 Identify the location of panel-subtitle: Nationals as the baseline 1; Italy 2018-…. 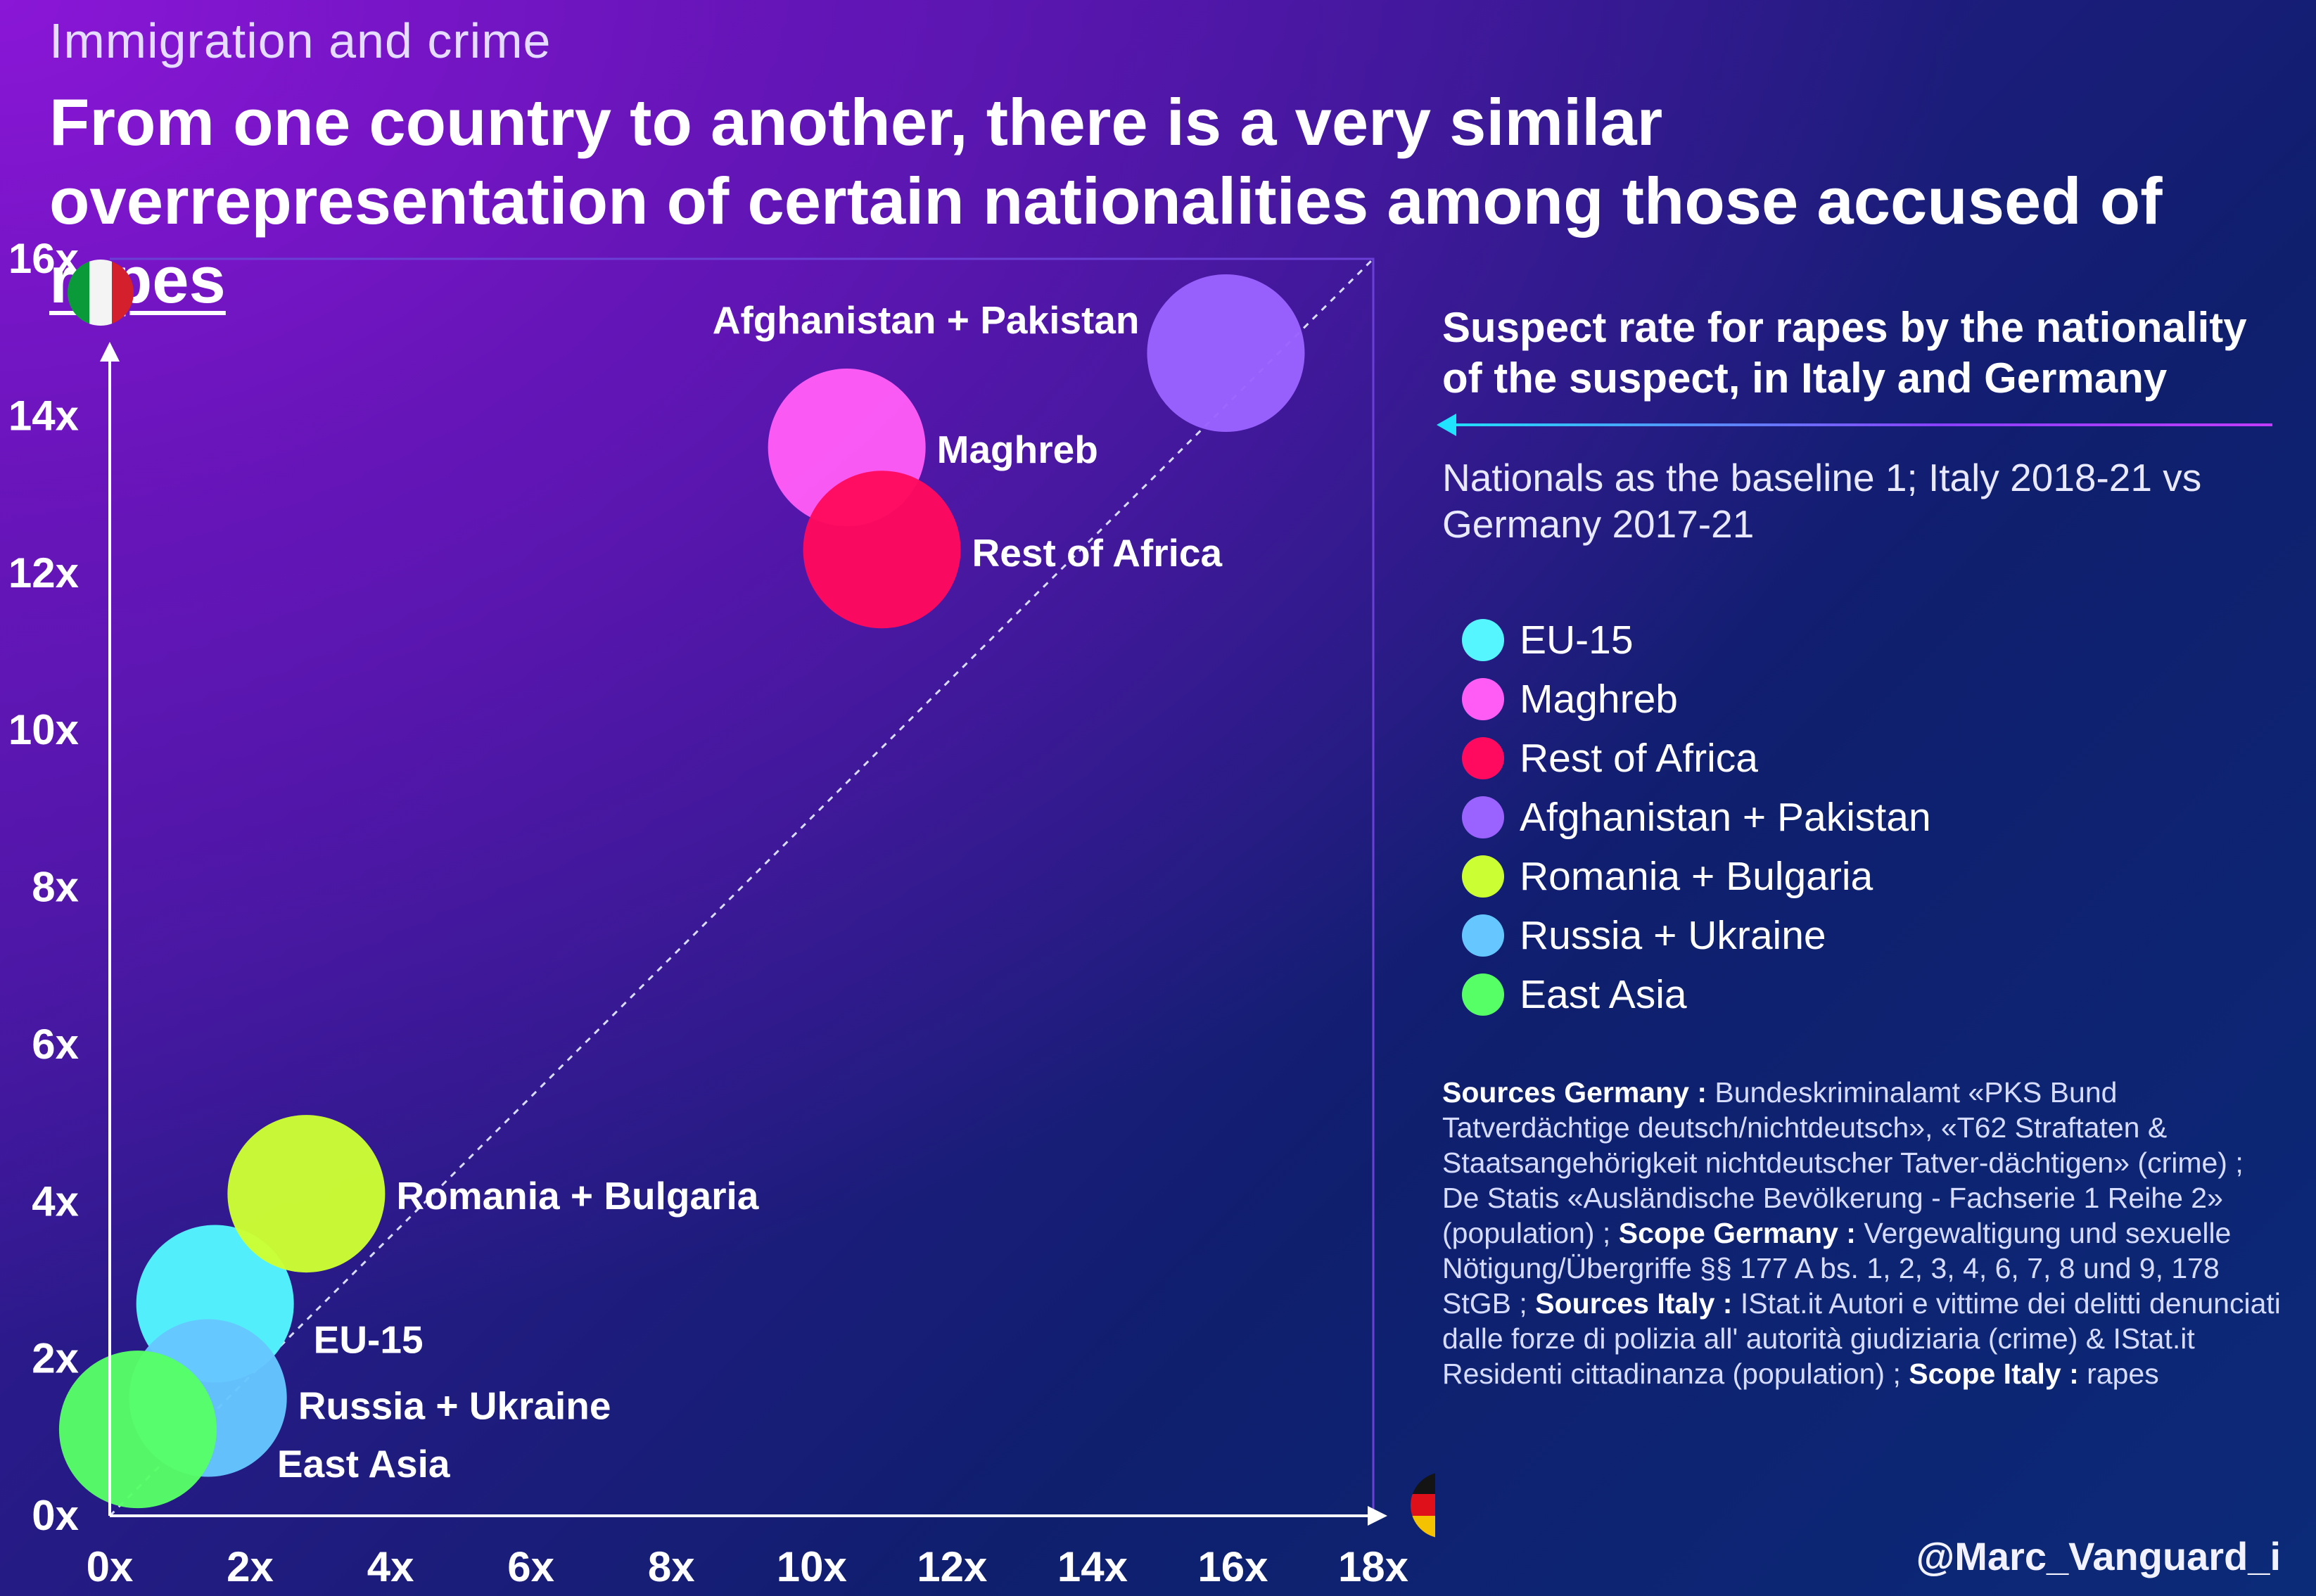
(1822, 501).